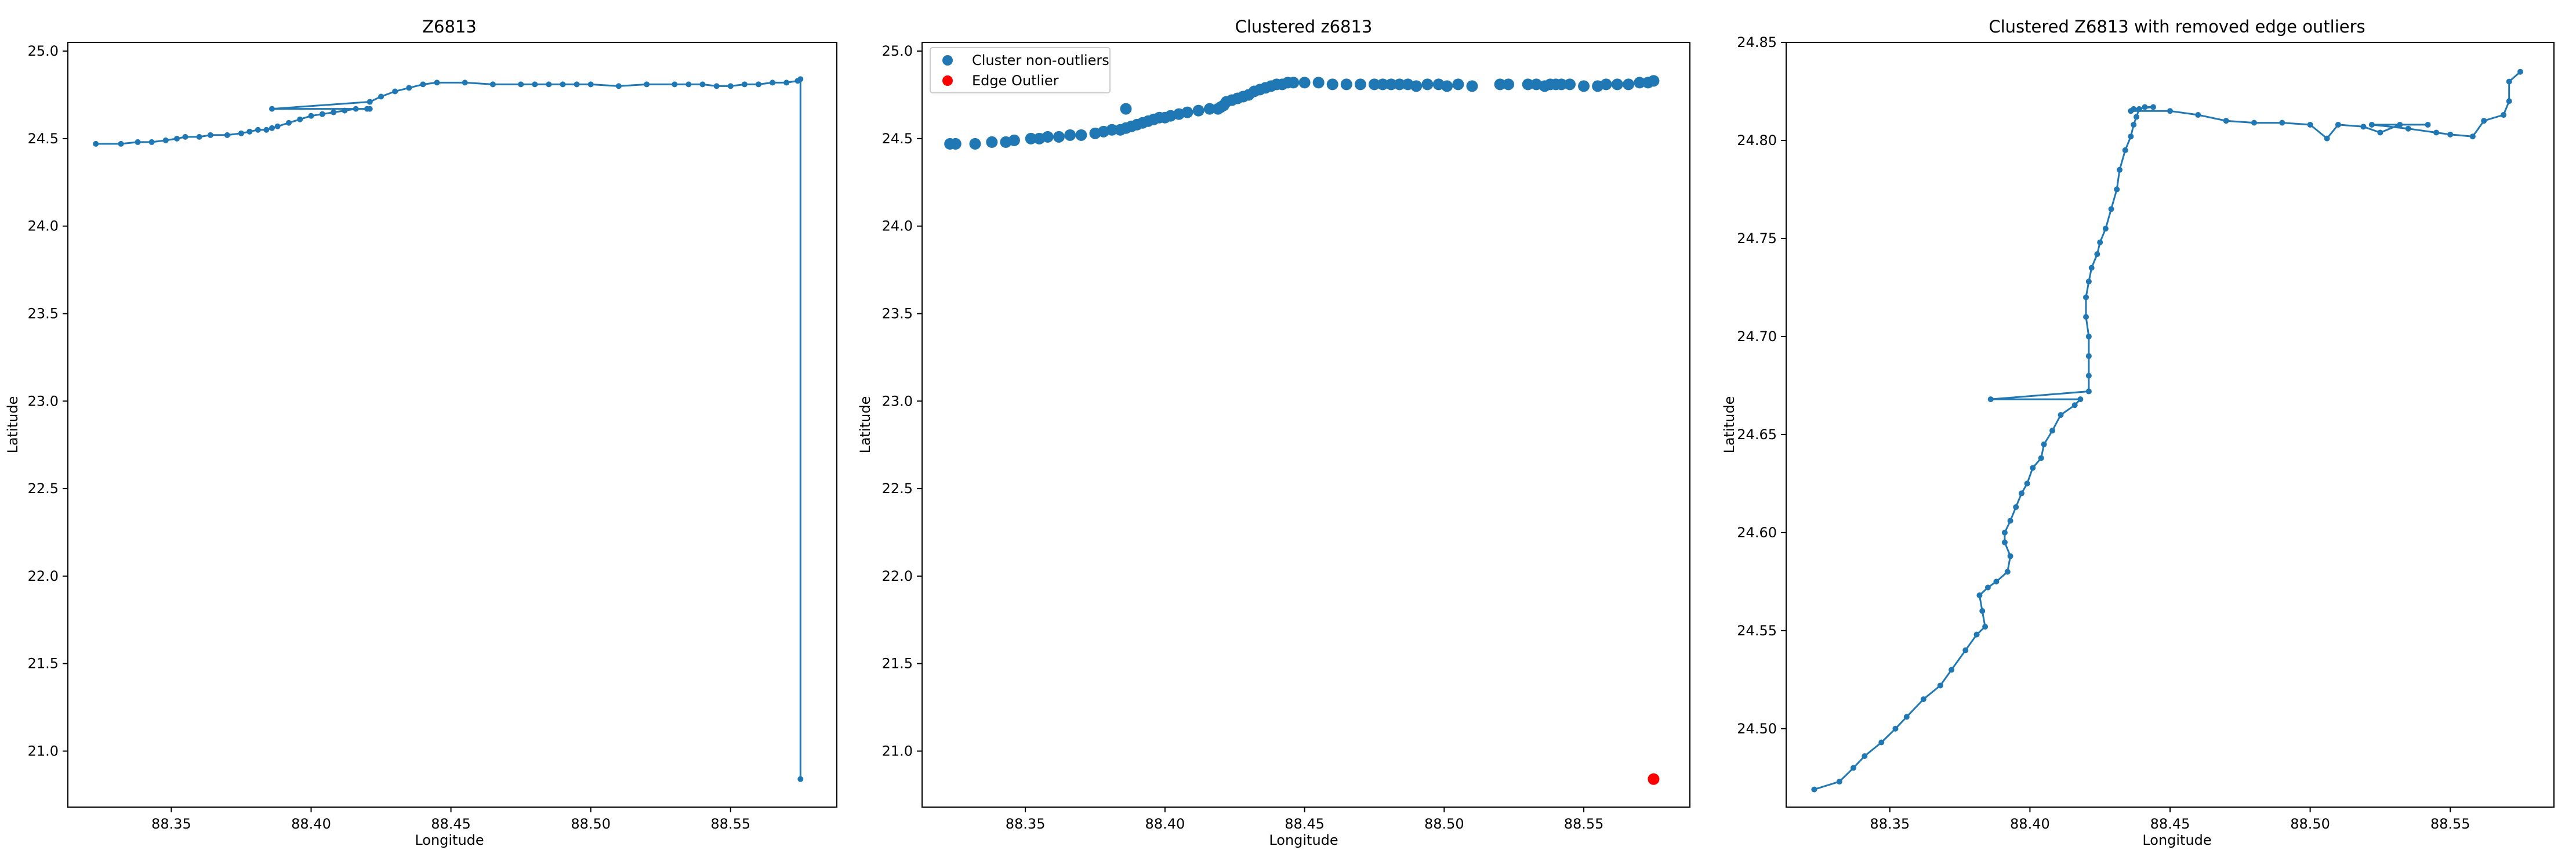 Image resolution: width=2576 pixels, height=857 pixels. What do you see at coordinates (865, 425) in the screenshot?
I see `panel-2-ylabel: Latitude` at bounding box center [865, 425].